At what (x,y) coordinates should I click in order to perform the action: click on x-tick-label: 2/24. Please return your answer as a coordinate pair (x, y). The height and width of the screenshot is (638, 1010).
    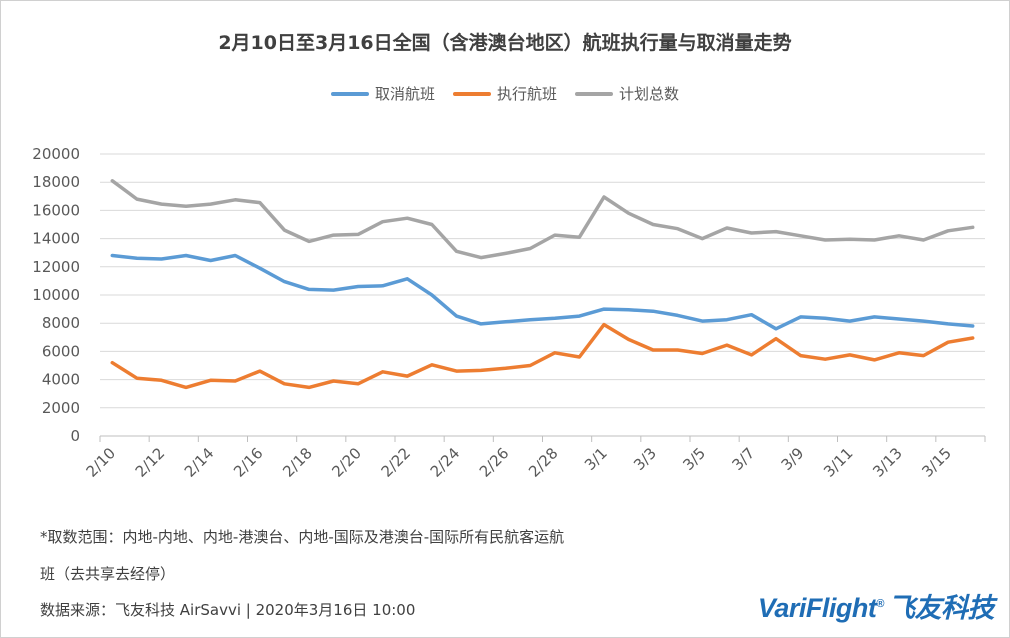
    Looking at the image, I should click on (445, 462).